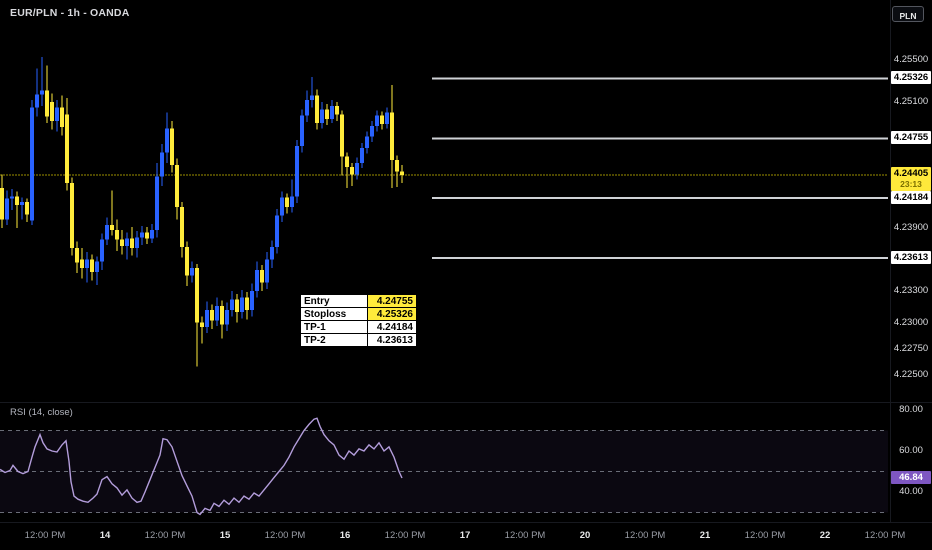  Describe the element at coordinates (466, 522) in the screenshot. I see `time-axis-divider` at that location.